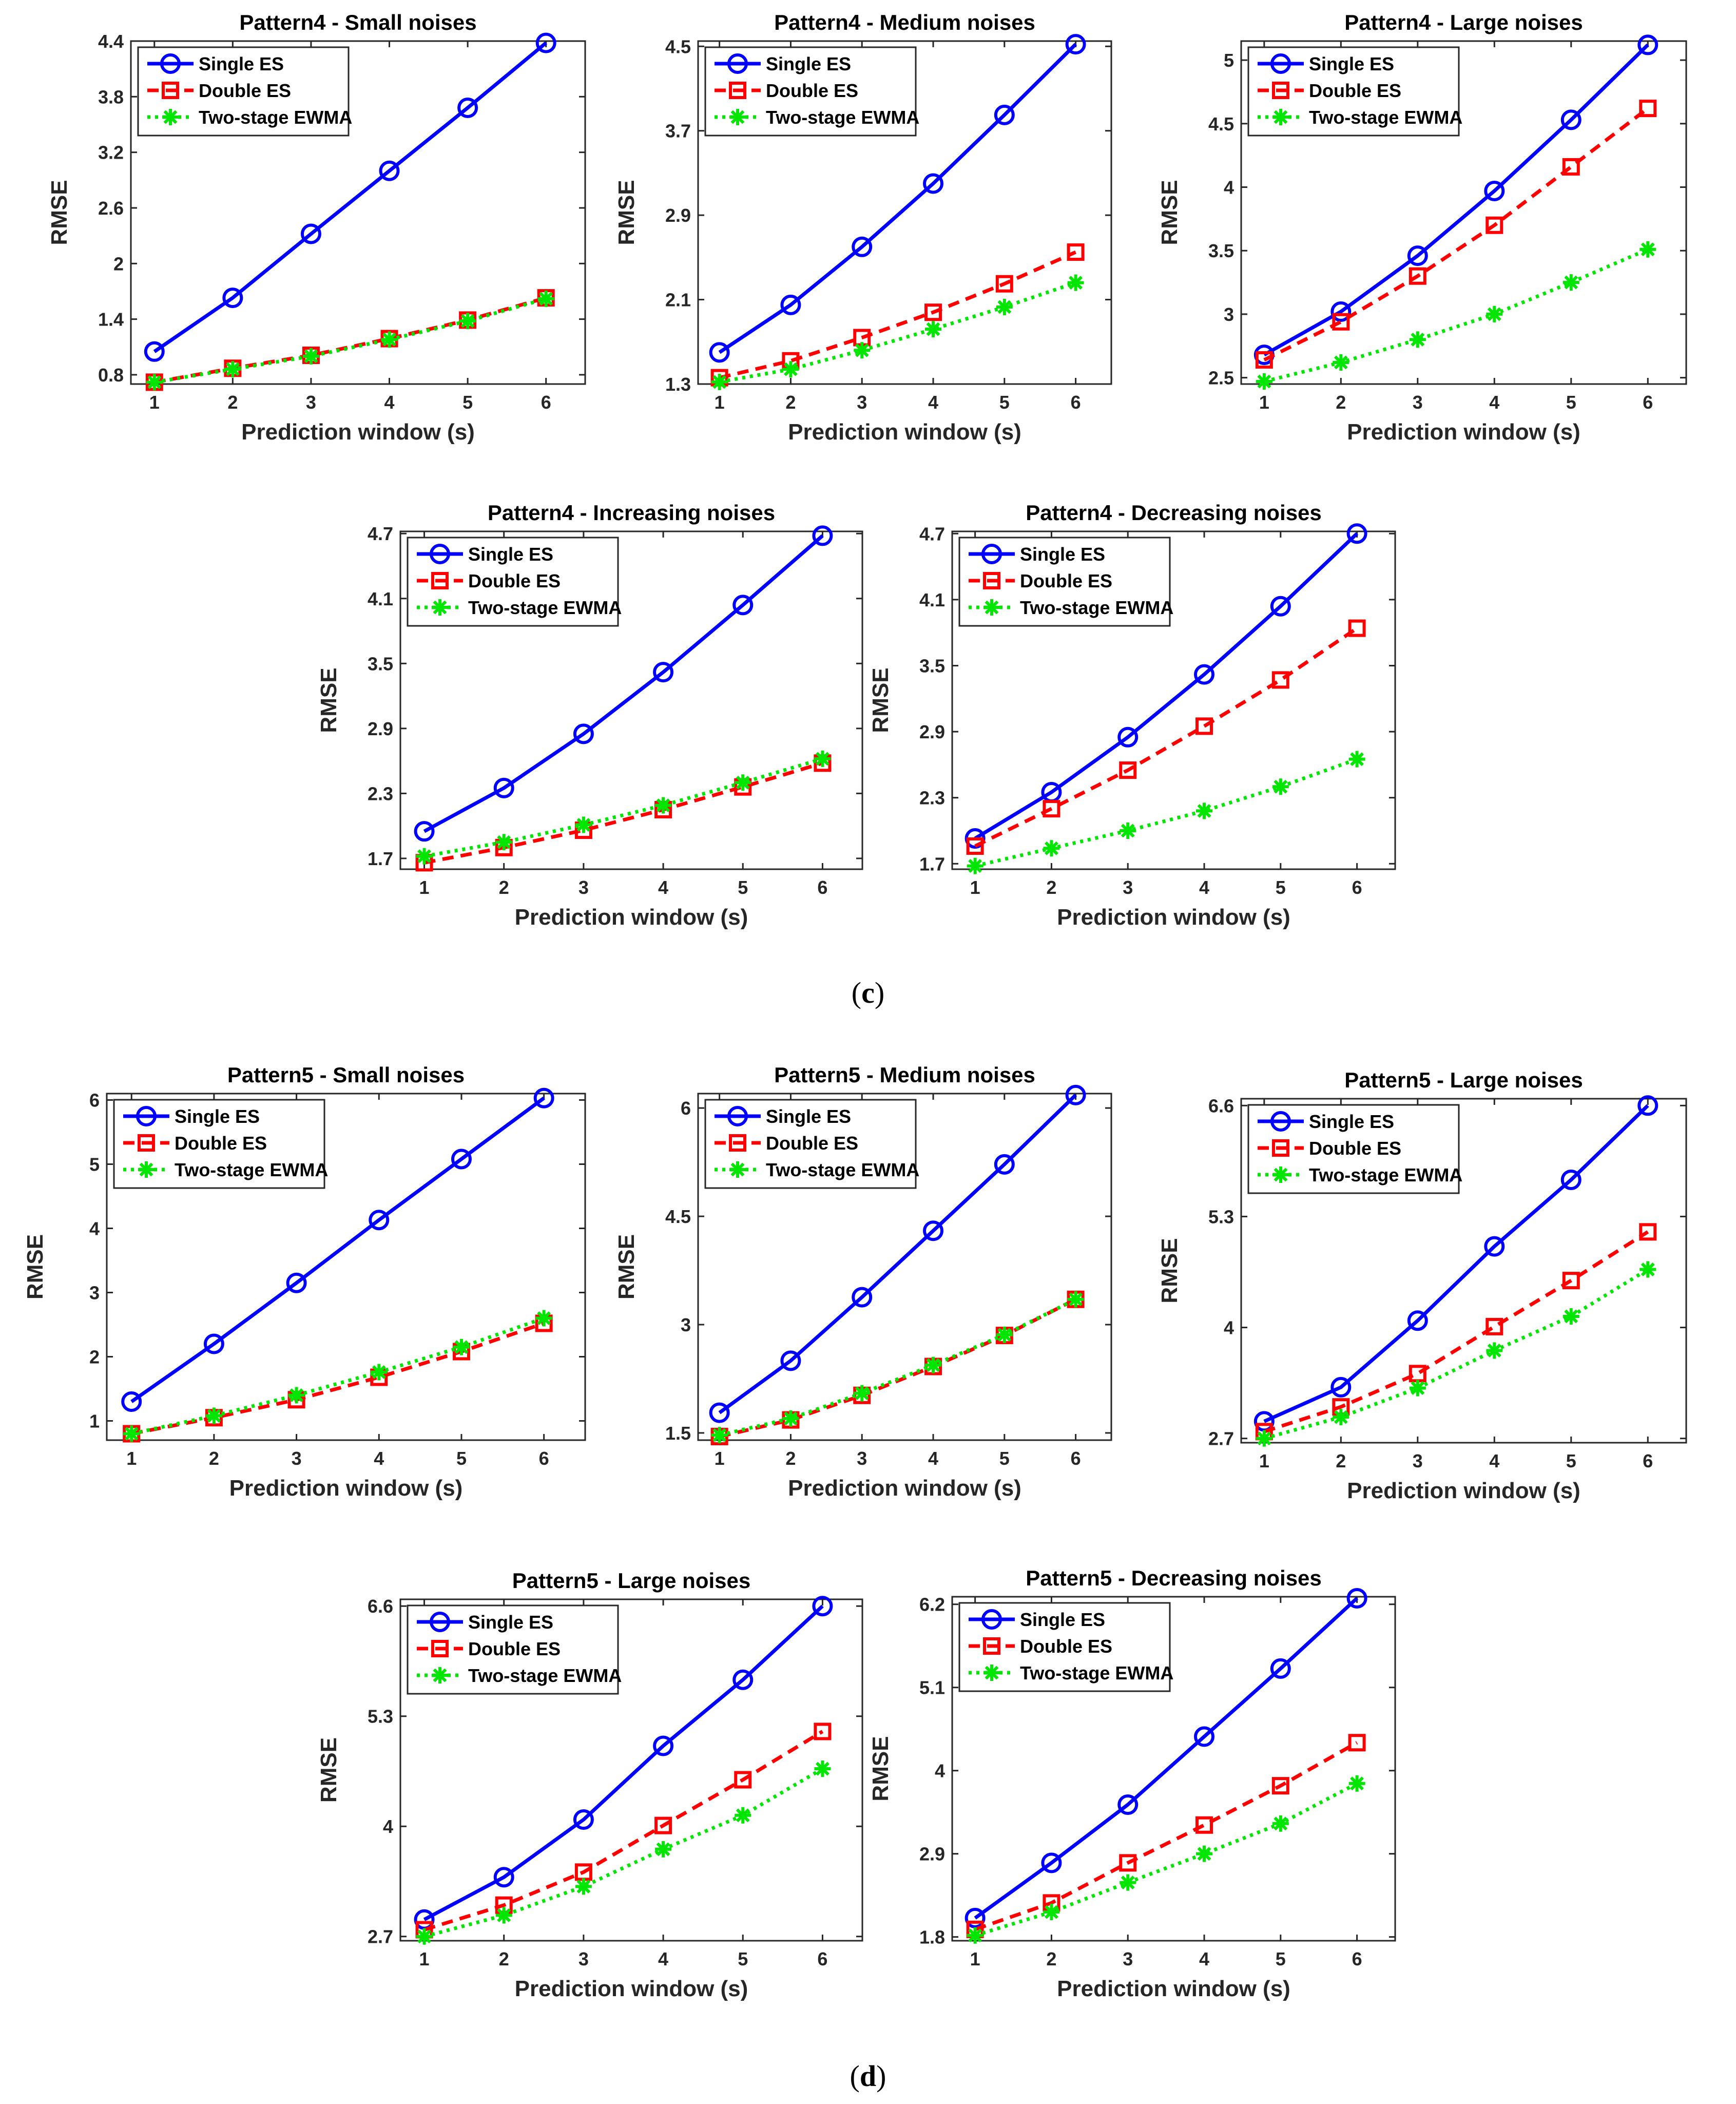  I want to click on y-tick-label: 1, so click(94, 1421).